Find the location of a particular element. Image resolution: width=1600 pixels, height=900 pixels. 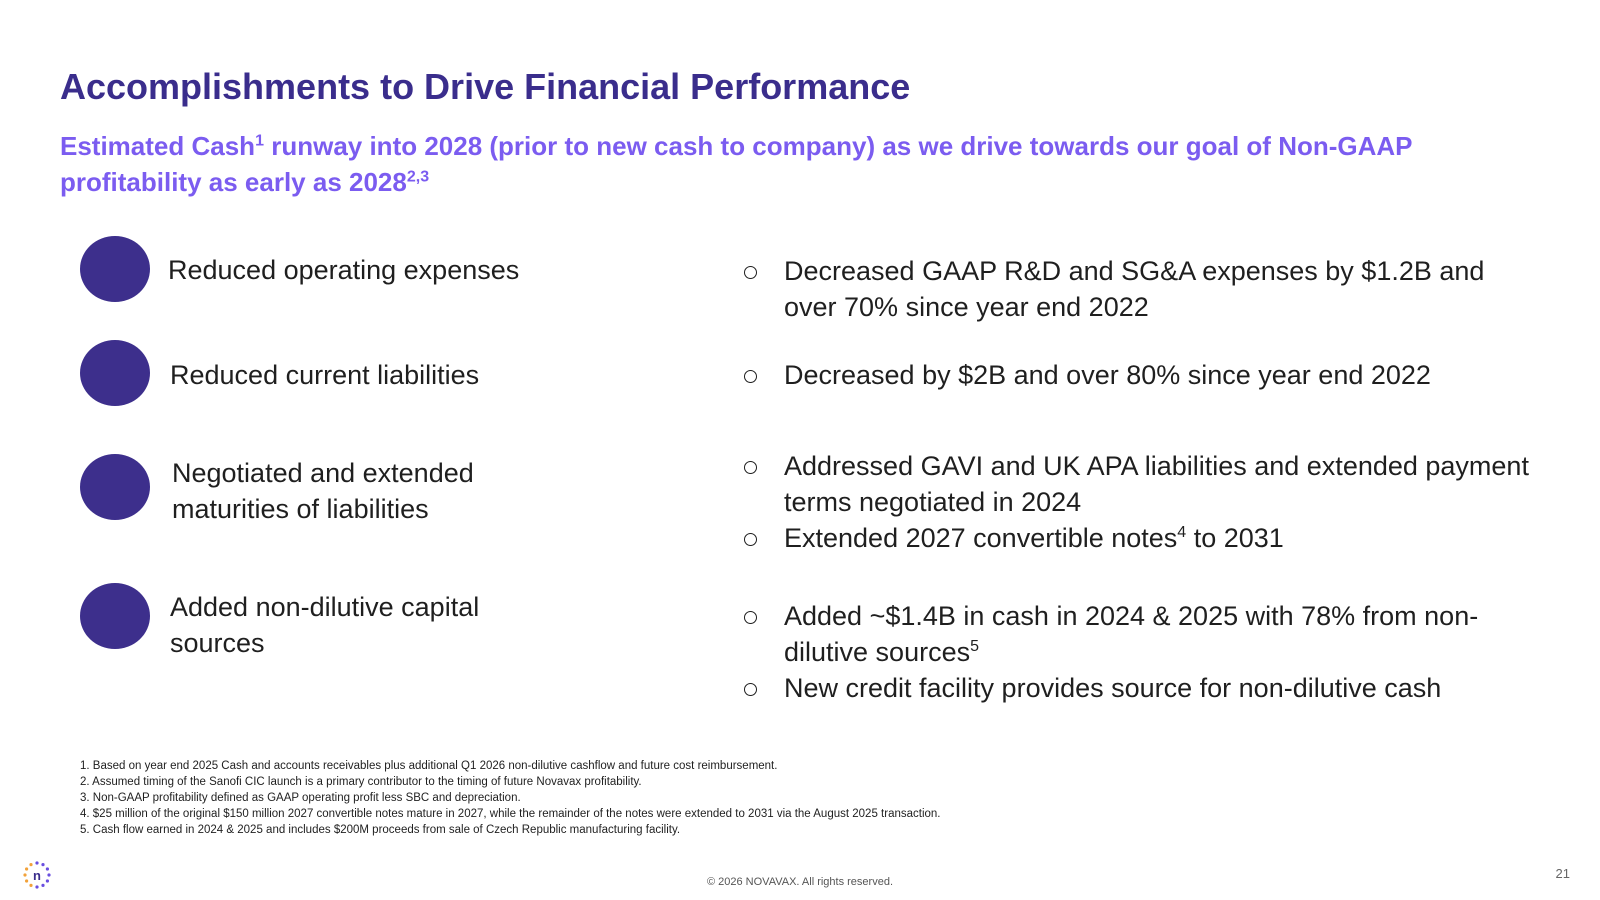

subtitle-part1: Estimated Cash is located at coordinates (158, 146).